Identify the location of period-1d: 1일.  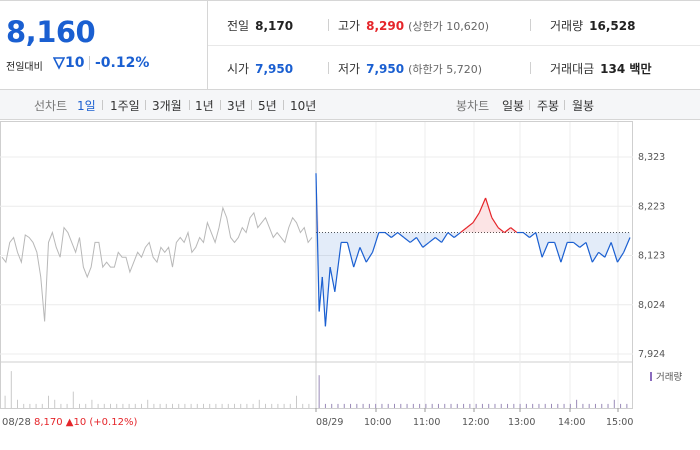
(86, 106).